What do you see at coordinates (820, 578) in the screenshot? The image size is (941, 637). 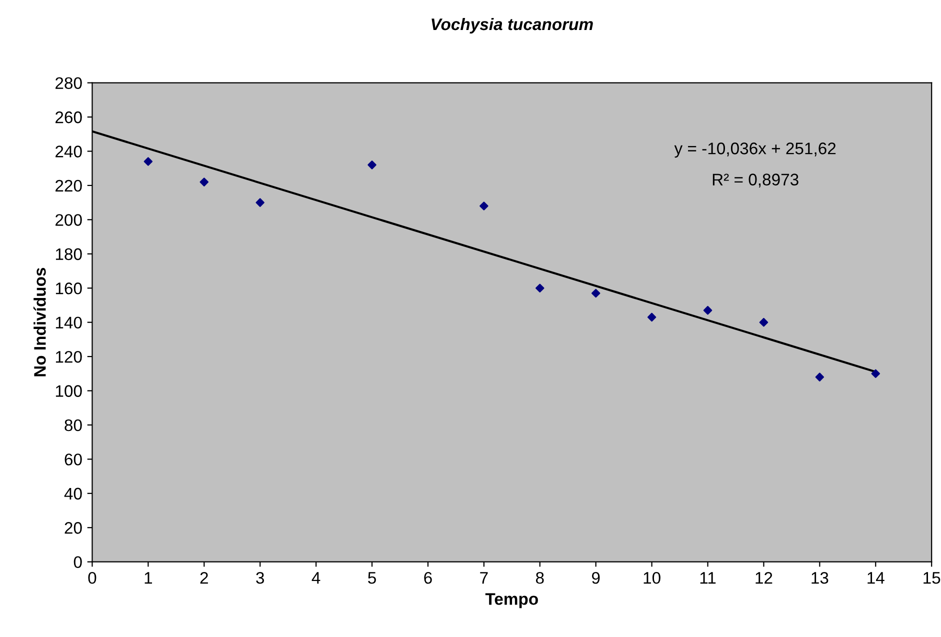 I see `x-tick-label: 13` at bounding box center [820, 578].